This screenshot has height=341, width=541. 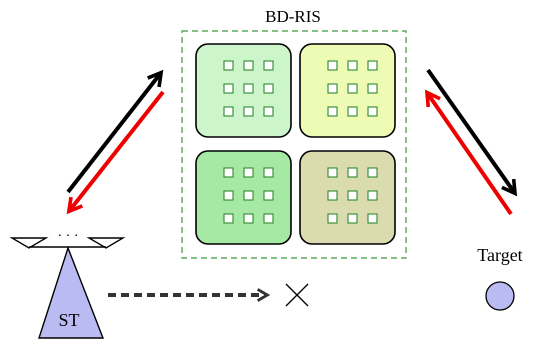 I want to click on ris-to-st-arrow, so click(x=115, y=152).